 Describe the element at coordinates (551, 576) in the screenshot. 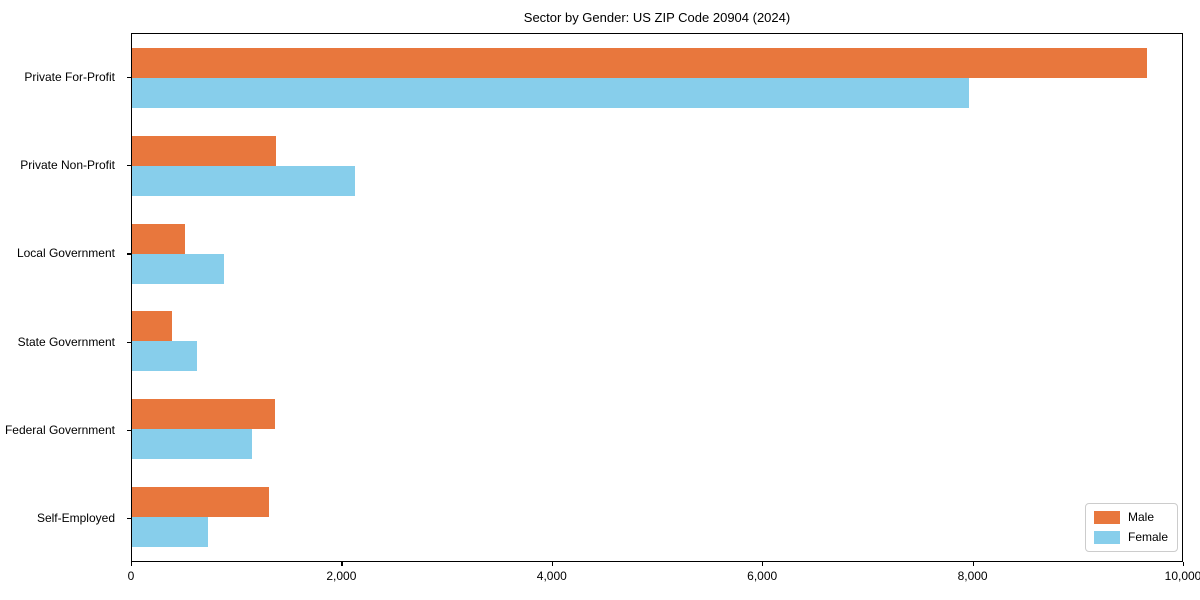

I see `x-tick-label-4000: 4,000` at that location.